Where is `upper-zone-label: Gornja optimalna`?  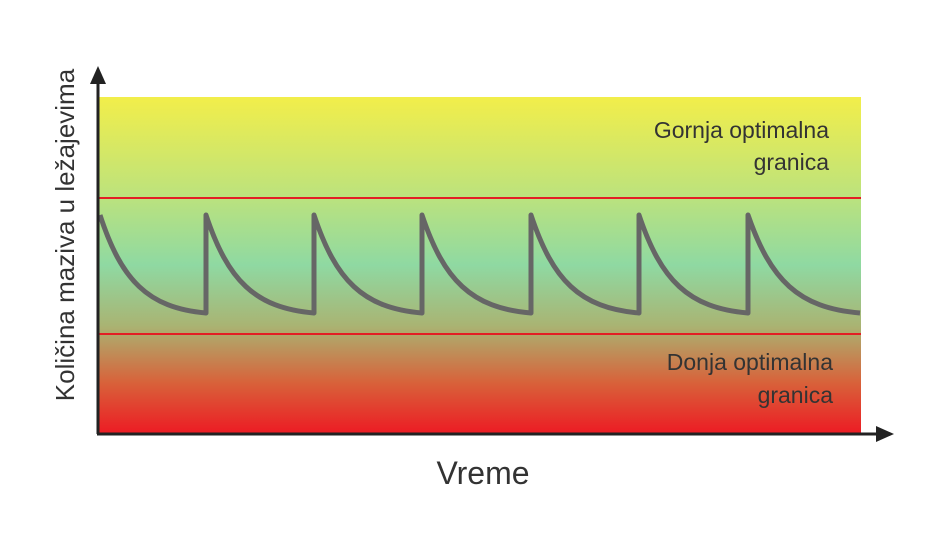 upper-zone-label: Gornja optimalna is located at coordinates (741, 130).